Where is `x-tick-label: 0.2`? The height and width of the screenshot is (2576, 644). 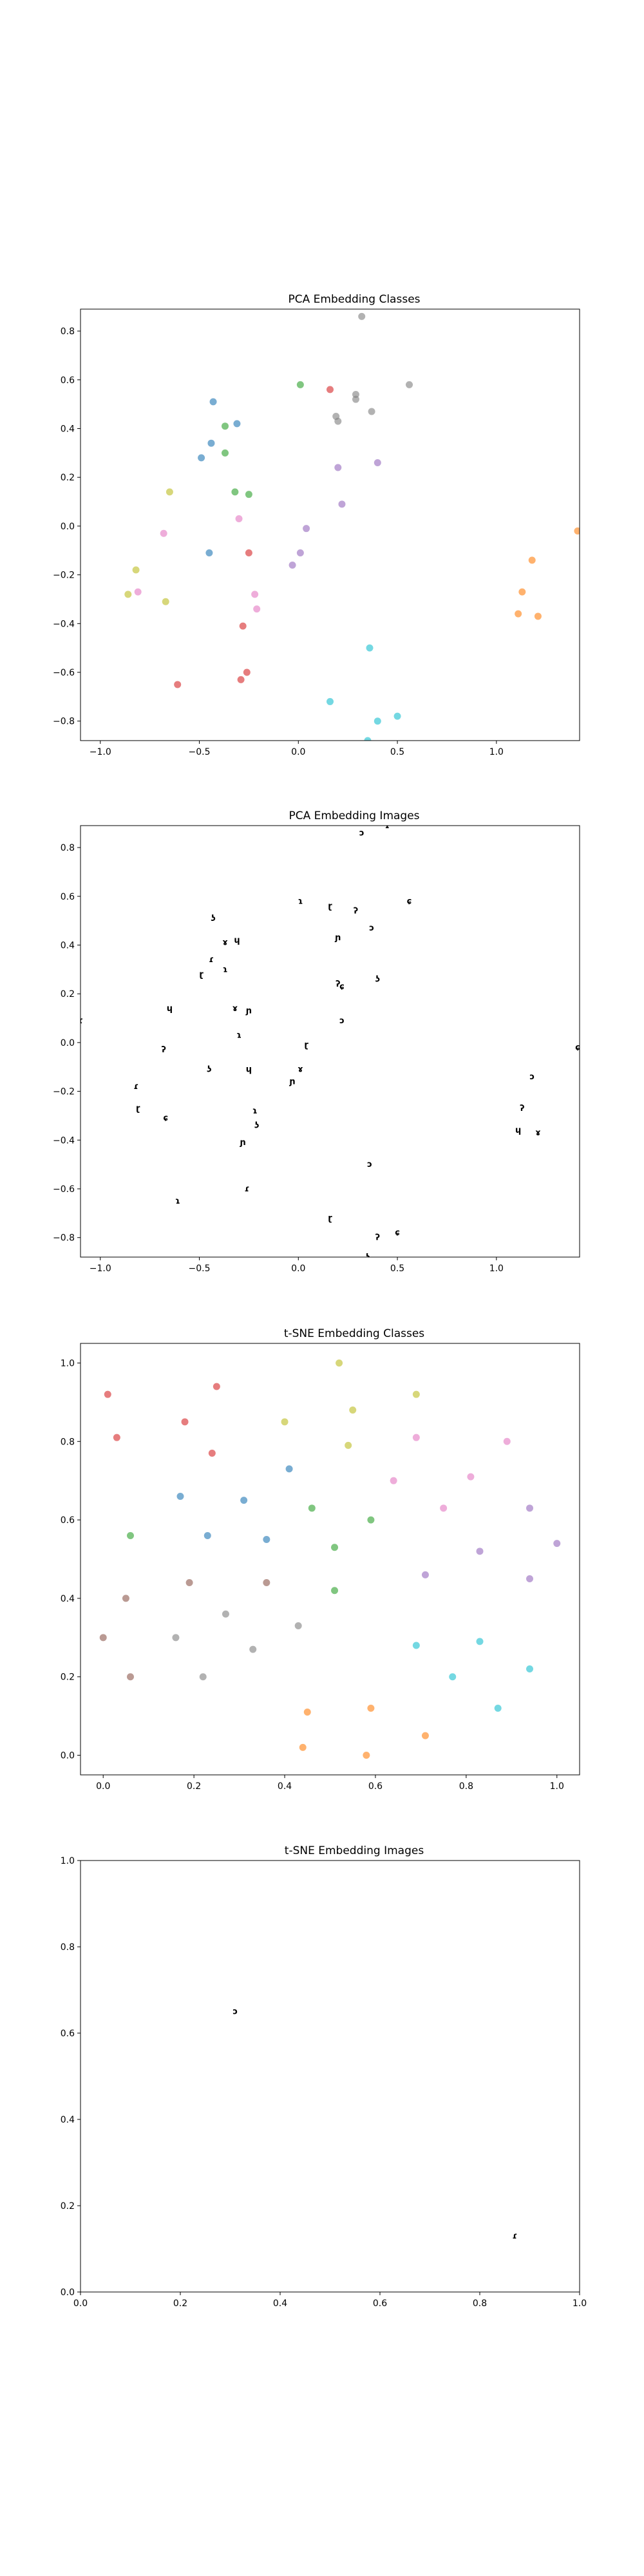
x-tick-label: 0.2 is located at coordinates (194, 1787).